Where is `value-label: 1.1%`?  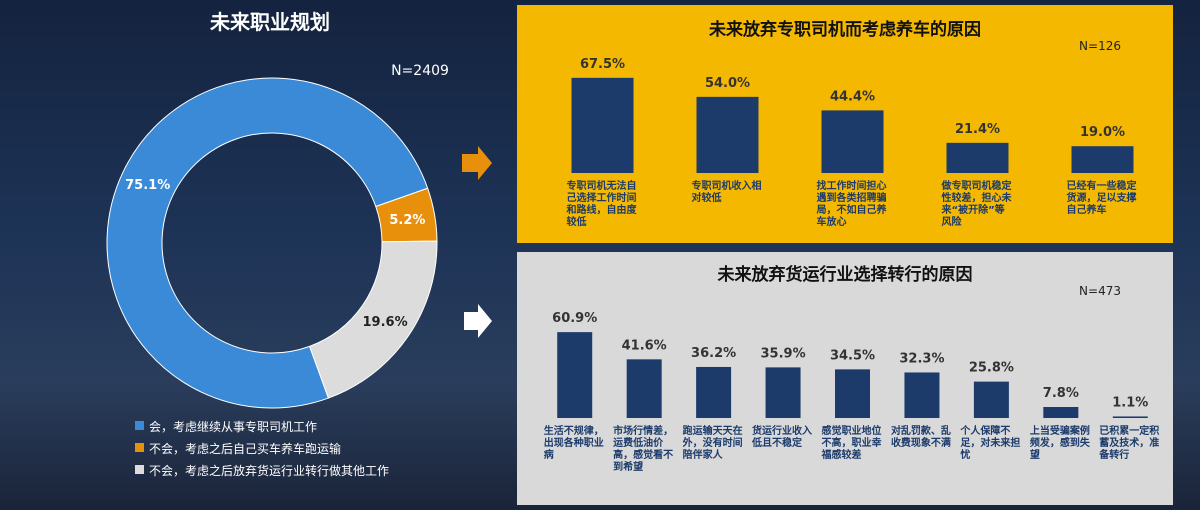
value-label: 1.1% is located at coordinates (1130, 402).